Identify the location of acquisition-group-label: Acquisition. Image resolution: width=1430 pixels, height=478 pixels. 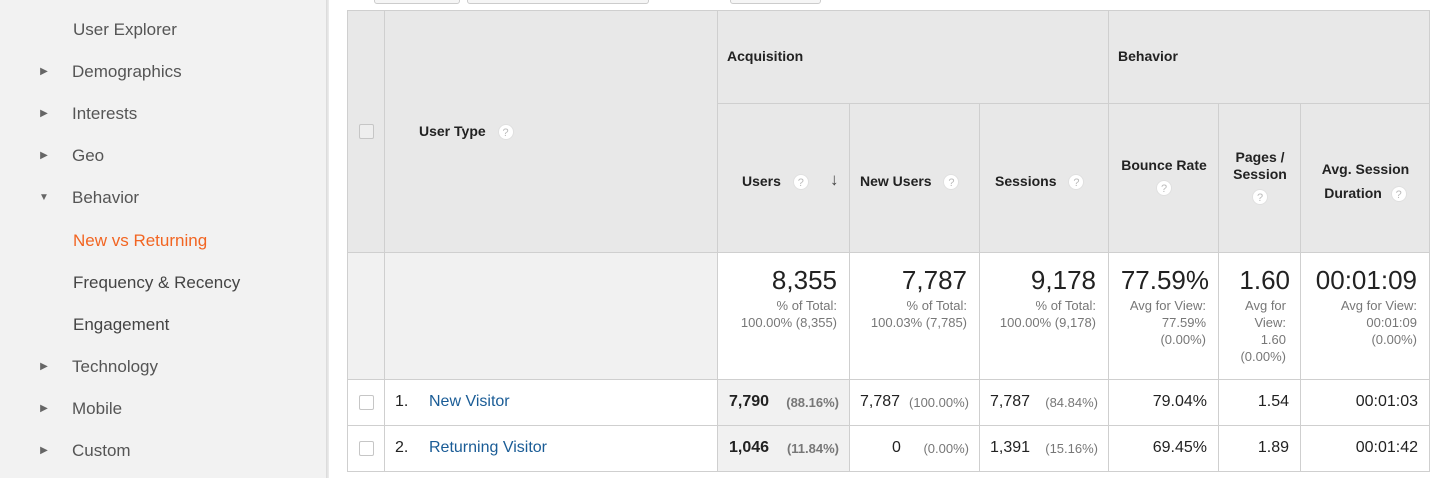
(765, 56).